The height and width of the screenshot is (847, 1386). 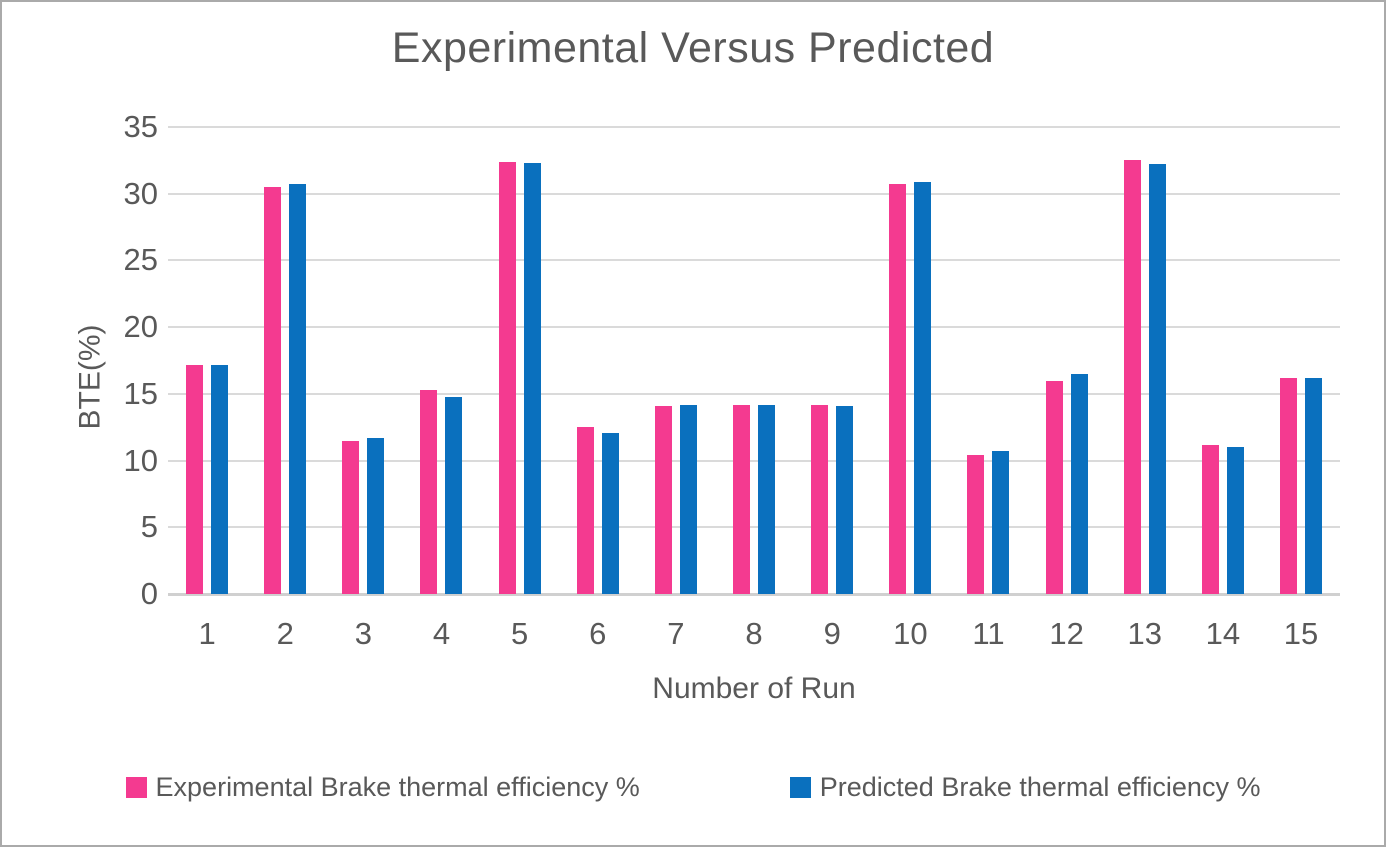 What do you see at coordinates (140, 193) in the screenshot?
I see `y-tick-label-30: 30` at bounding box center [140, 193].